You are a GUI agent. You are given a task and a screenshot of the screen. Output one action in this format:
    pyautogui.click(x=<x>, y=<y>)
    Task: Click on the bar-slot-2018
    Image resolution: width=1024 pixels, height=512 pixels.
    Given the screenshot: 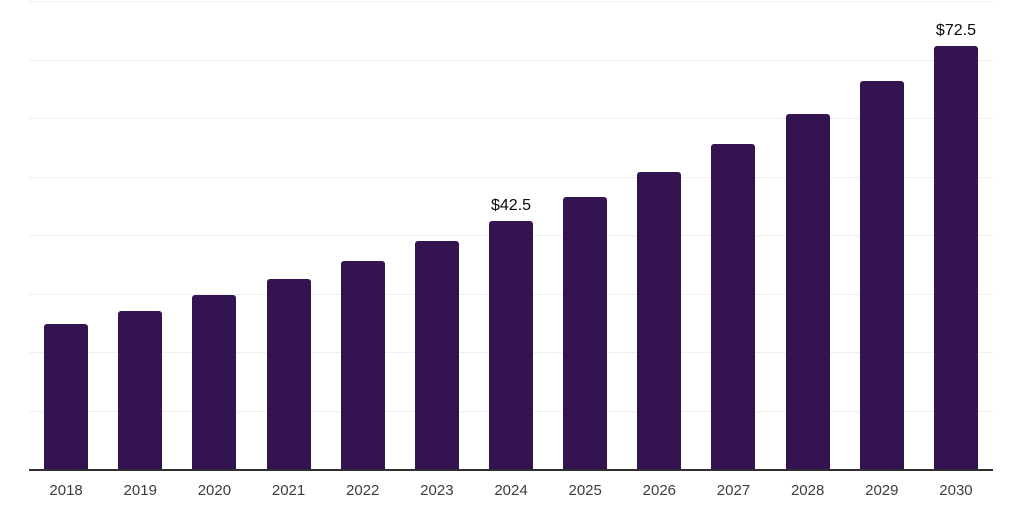 What is the action you would take?
    pyautogui.click(x=66, y=236)
    